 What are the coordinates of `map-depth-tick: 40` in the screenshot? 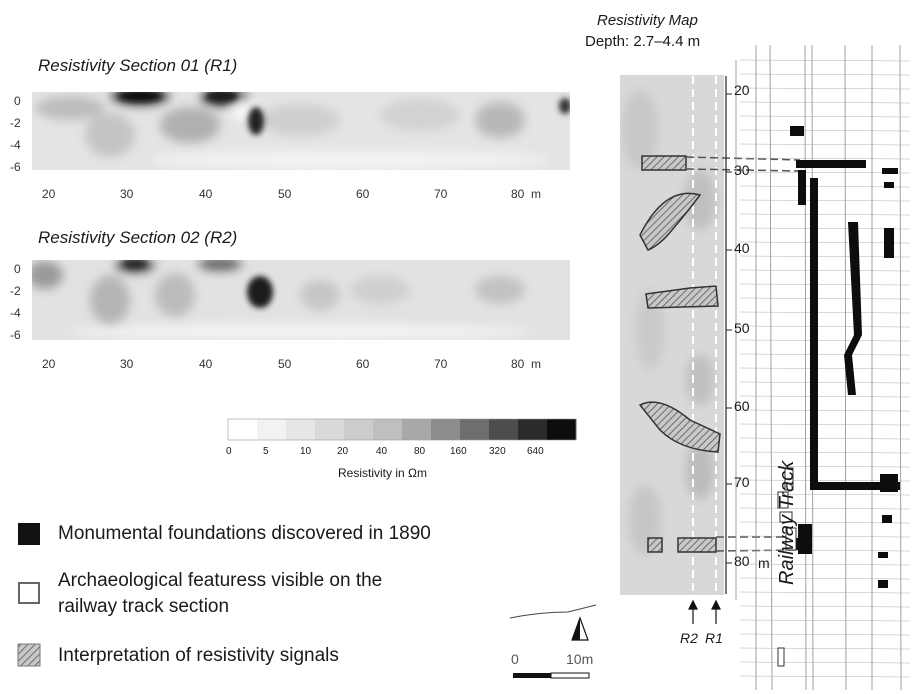 It's located at (742, 248).